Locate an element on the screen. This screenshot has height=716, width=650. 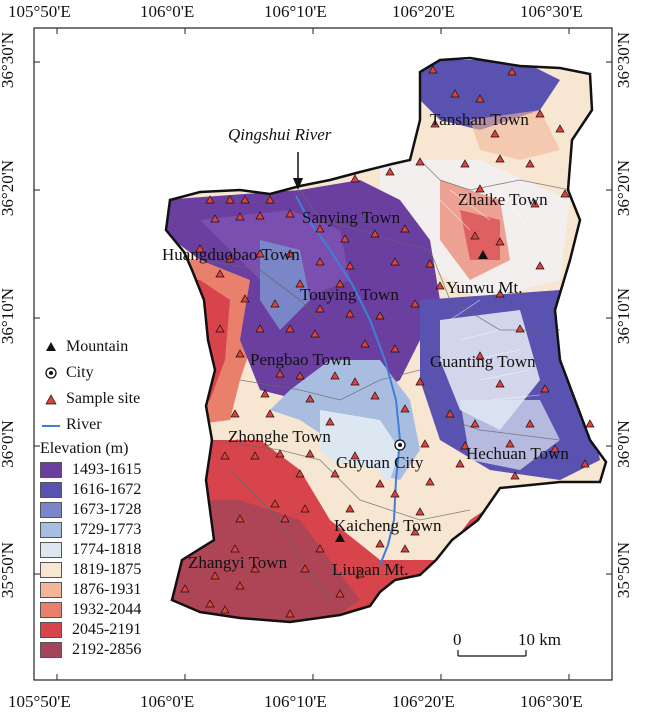
legend-elevation-label: 1876-1931 is located at coordinates (107, 589).